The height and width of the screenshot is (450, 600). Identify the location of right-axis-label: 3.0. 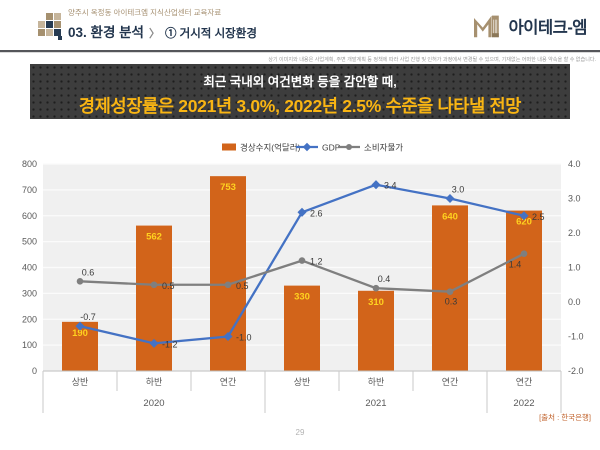
(574, 199).